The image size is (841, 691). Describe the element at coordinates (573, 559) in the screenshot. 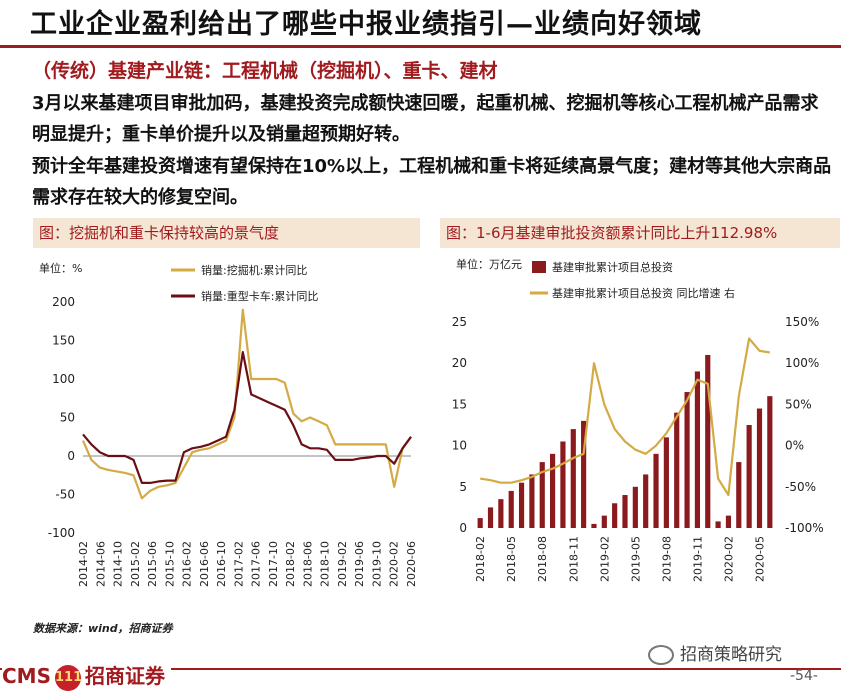

I see `right-x-tick-label: 2018-11` at that location.